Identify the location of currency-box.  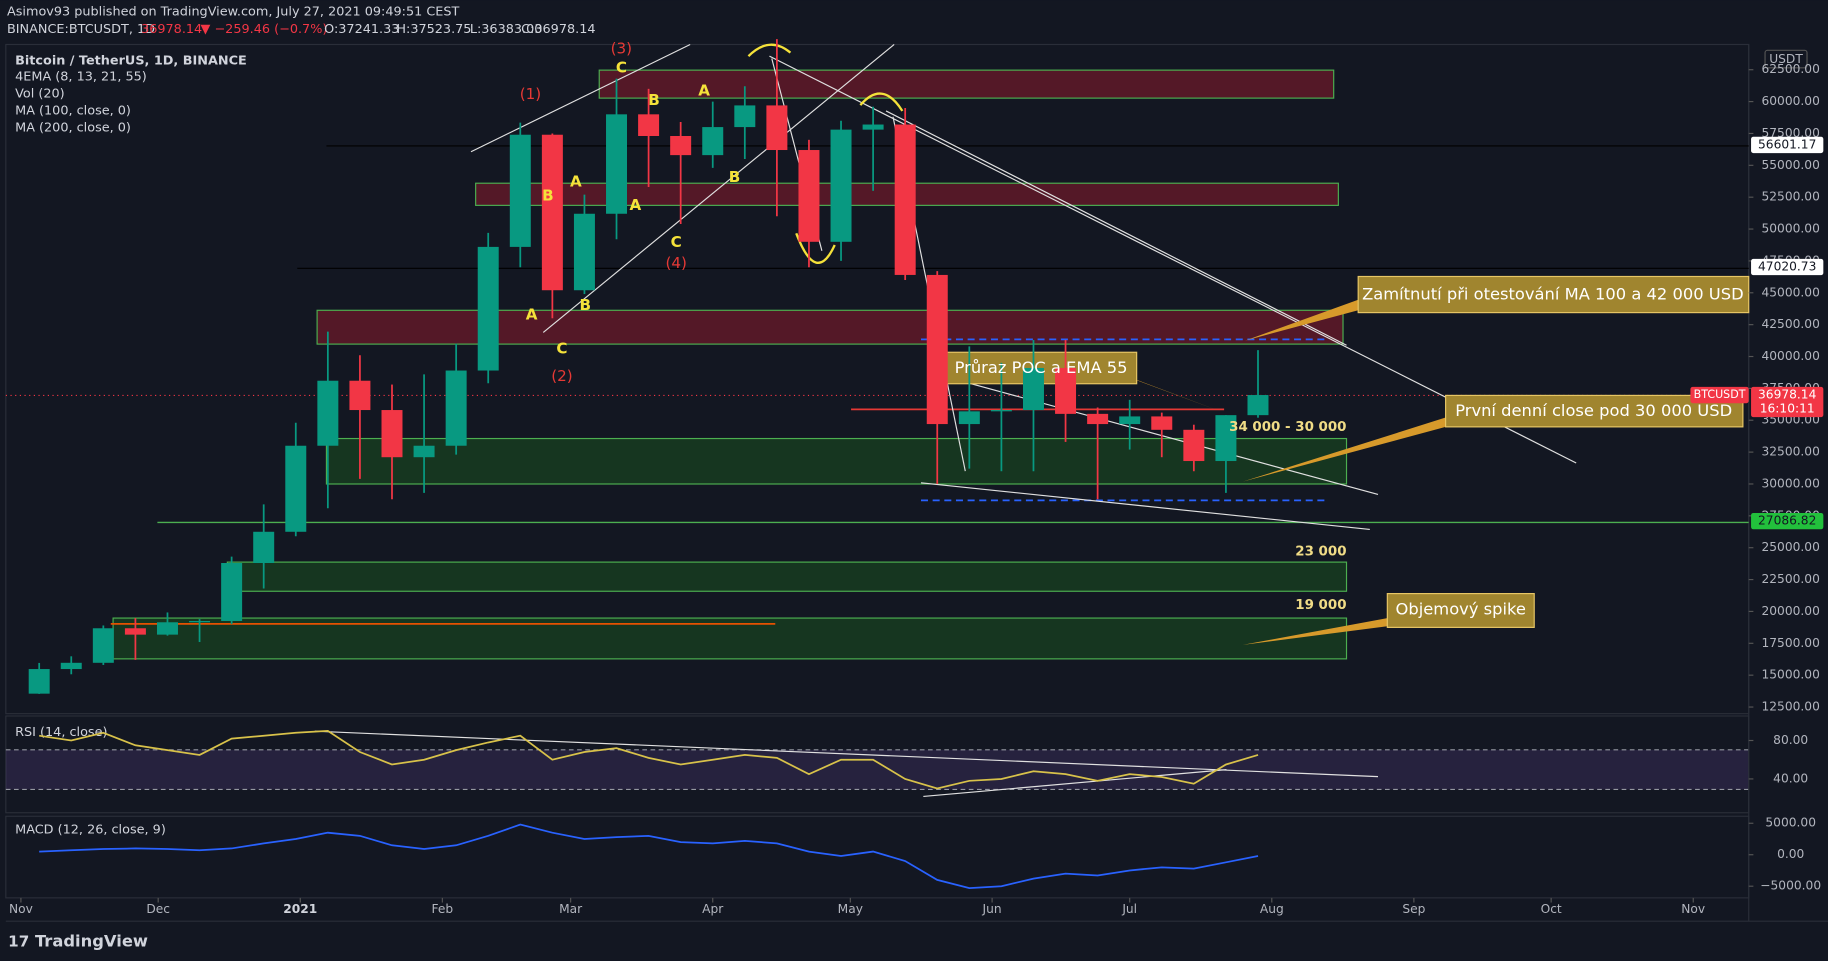
(1786, 59).